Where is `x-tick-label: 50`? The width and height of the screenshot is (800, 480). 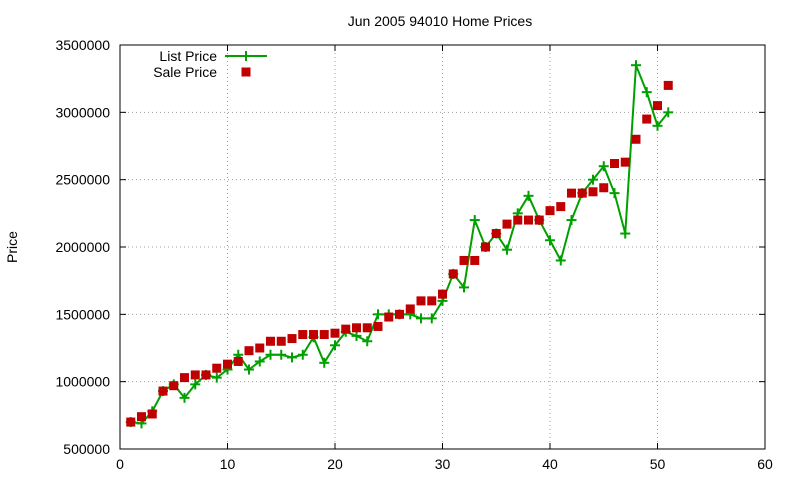
x-tick-label: 50 is located at coordinates (658, 464).